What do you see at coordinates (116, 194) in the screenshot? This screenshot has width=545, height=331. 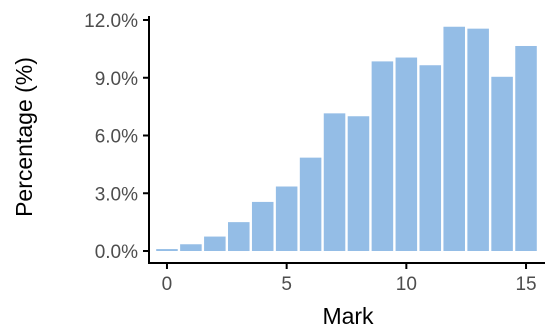 I see `y-tick-label: 3.0%` at bounding box center [116, 194].